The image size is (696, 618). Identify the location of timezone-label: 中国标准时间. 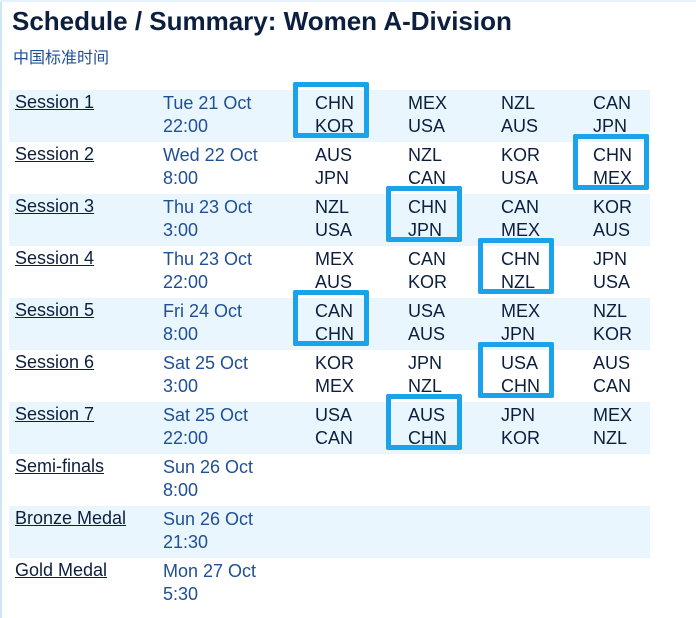
(61, 58).